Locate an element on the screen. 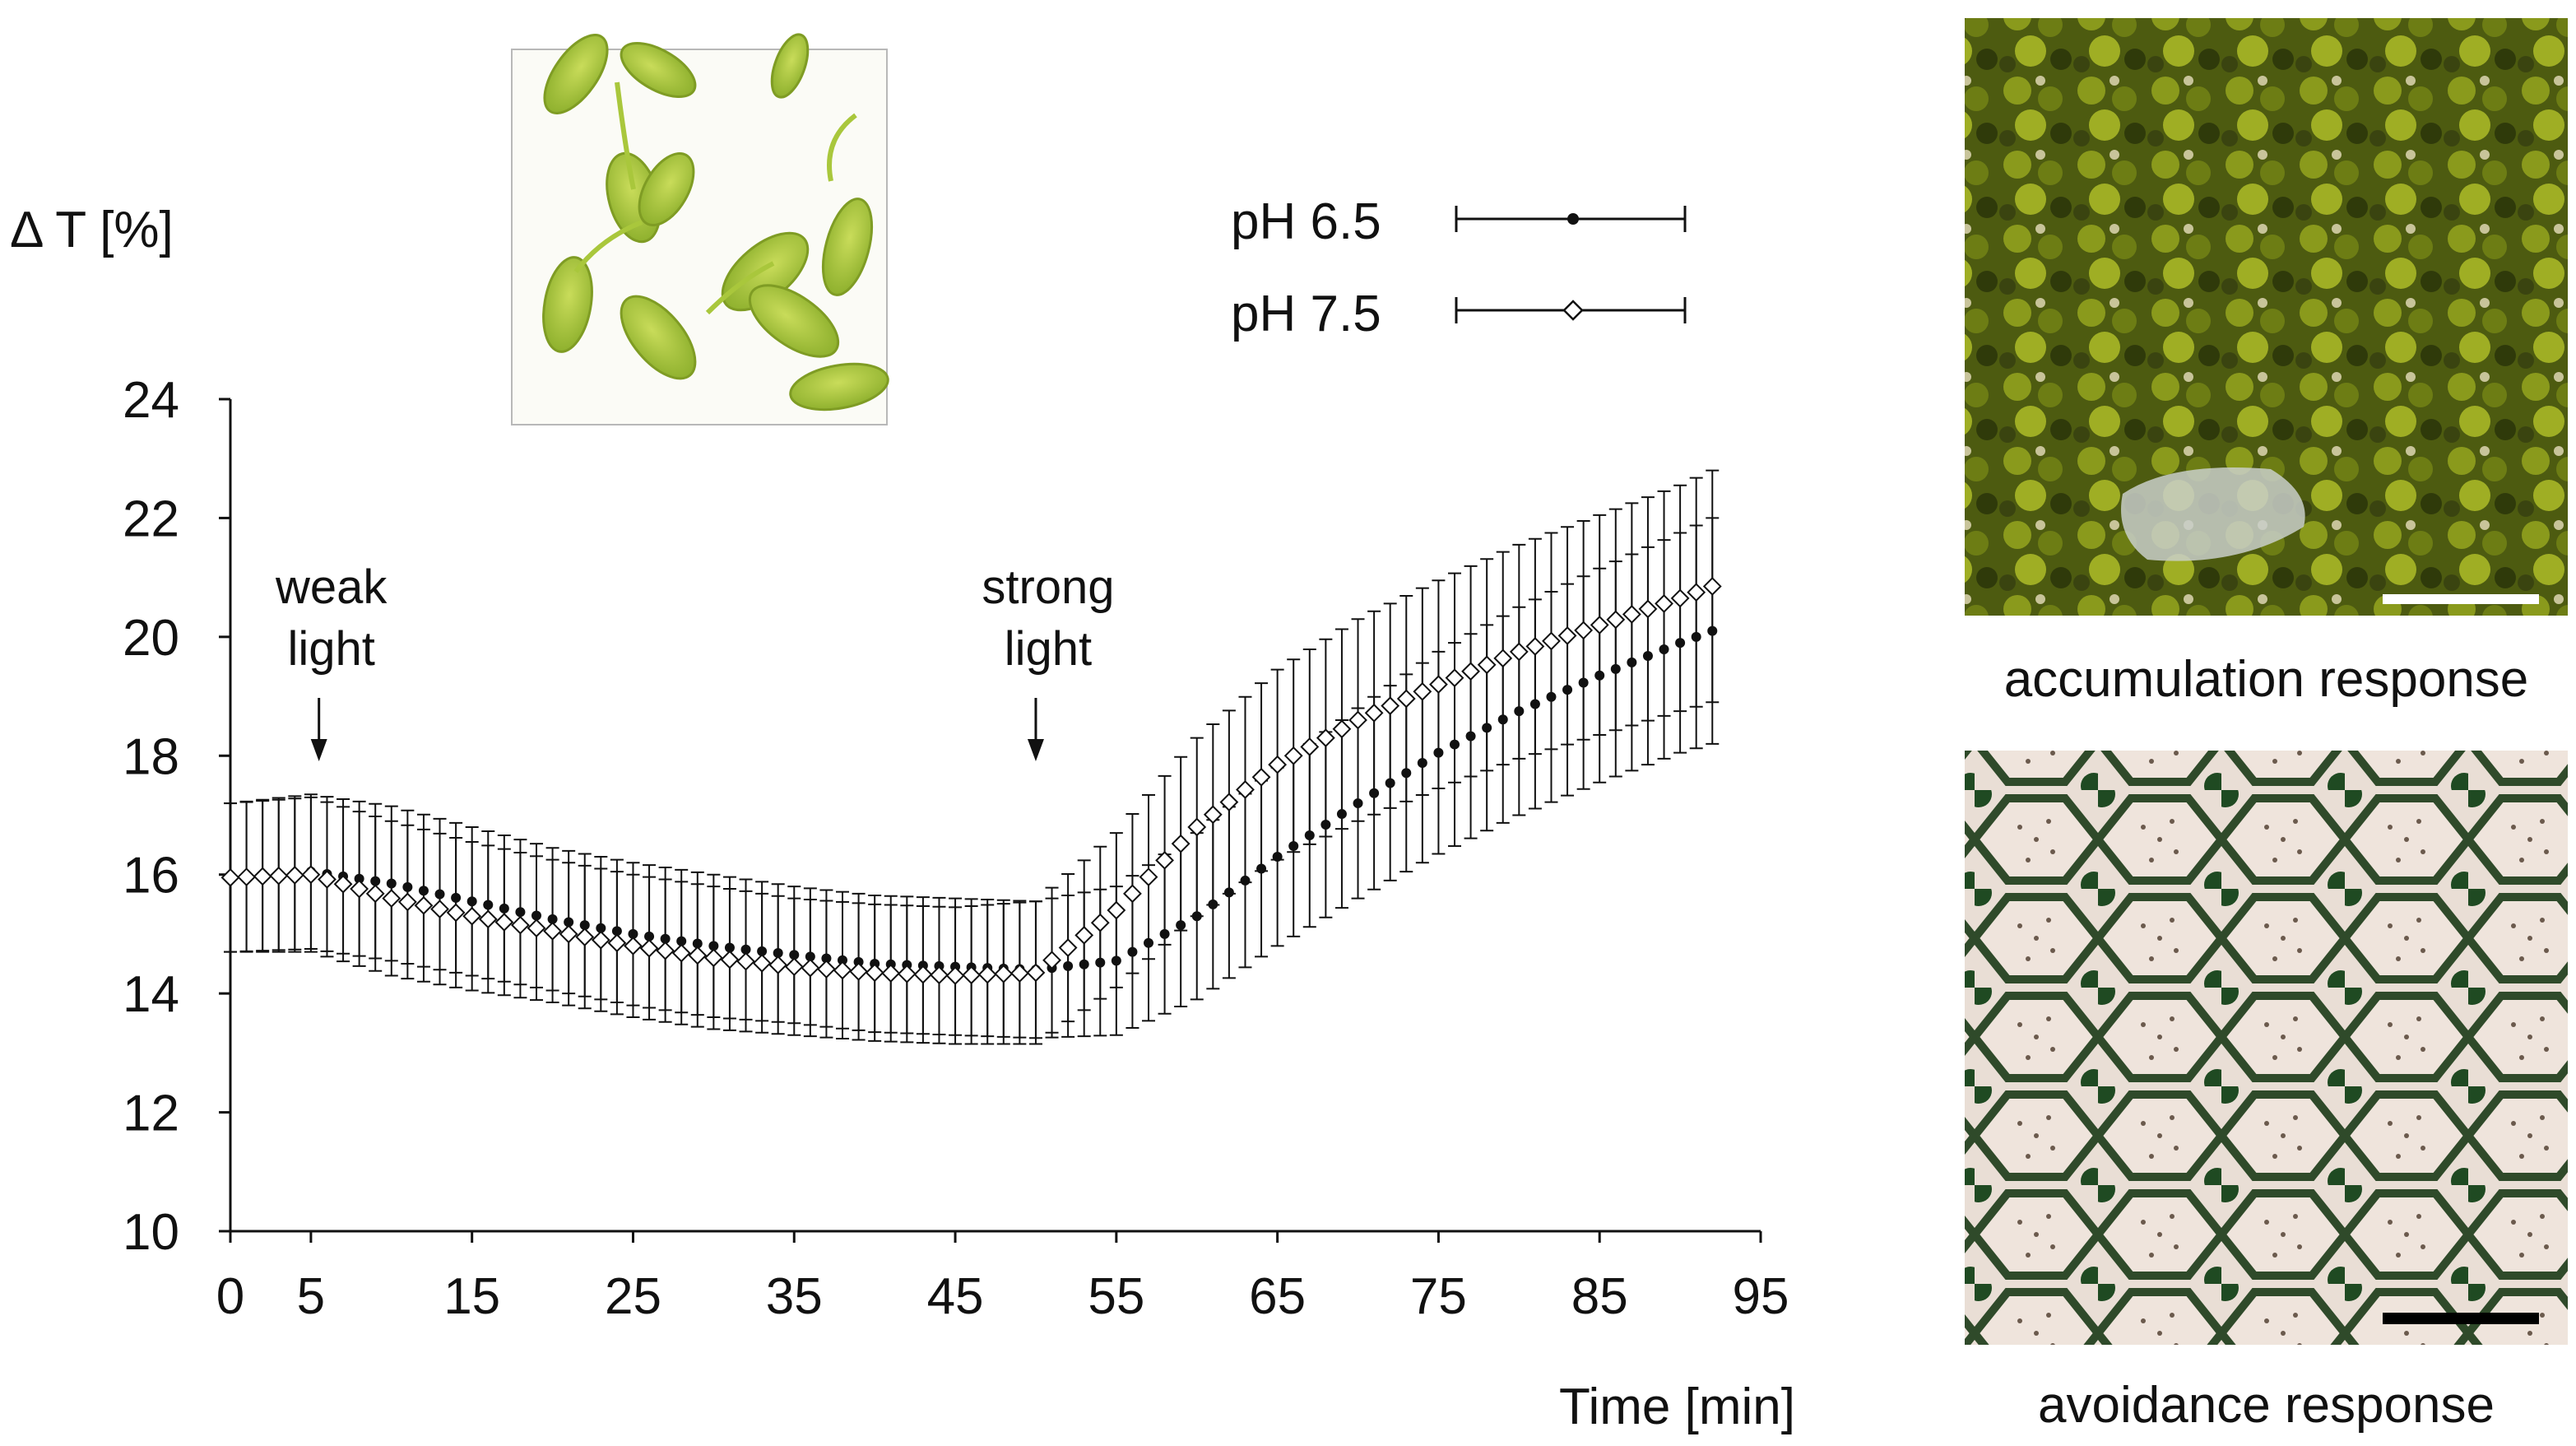 This screenshot has width=2576, height=1446. x-tick-label: 25 is located at coordinates (633, 1296).